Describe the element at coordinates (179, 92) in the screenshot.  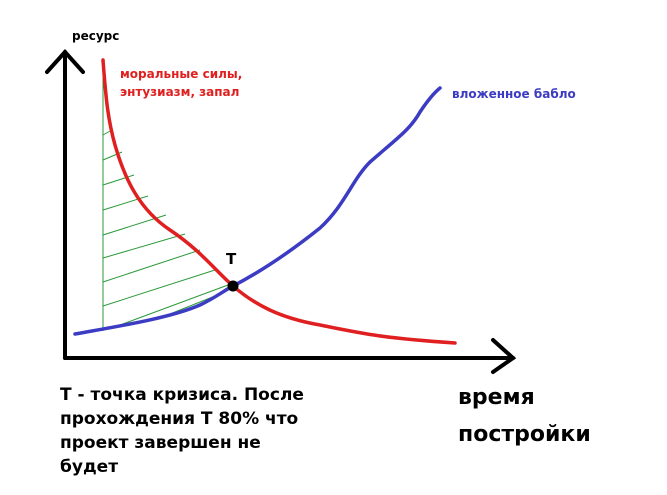
I see `morale-label: энтузиазм, запал` at that location.